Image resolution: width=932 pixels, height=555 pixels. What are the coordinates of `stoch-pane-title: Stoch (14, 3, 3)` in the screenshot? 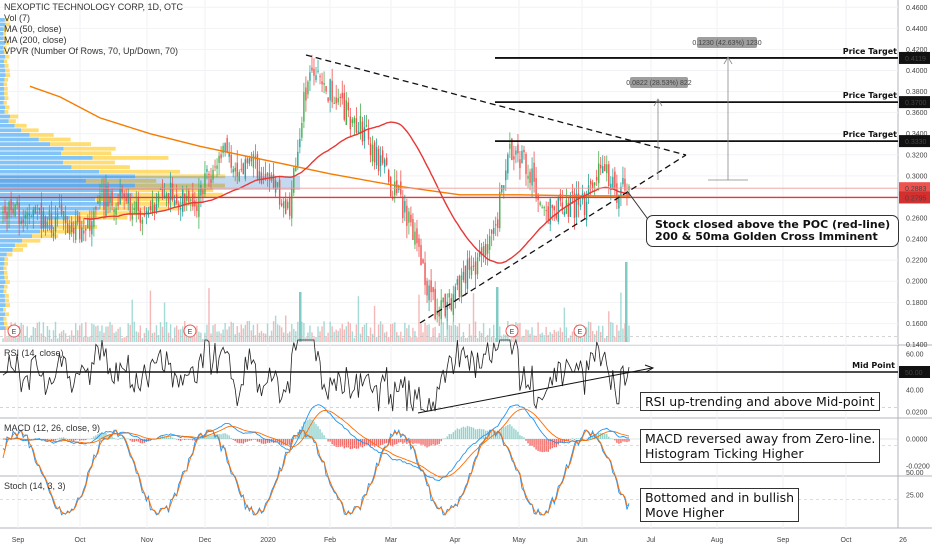 It's located at (35, 486).